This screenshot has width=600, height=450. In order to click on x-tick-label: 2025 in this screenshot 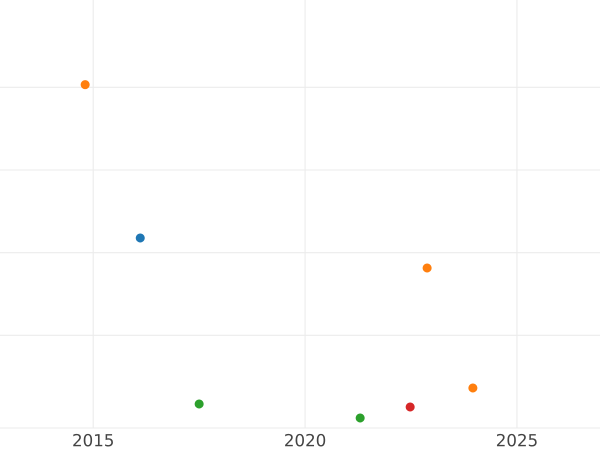, I will do `click(516, 440)`.